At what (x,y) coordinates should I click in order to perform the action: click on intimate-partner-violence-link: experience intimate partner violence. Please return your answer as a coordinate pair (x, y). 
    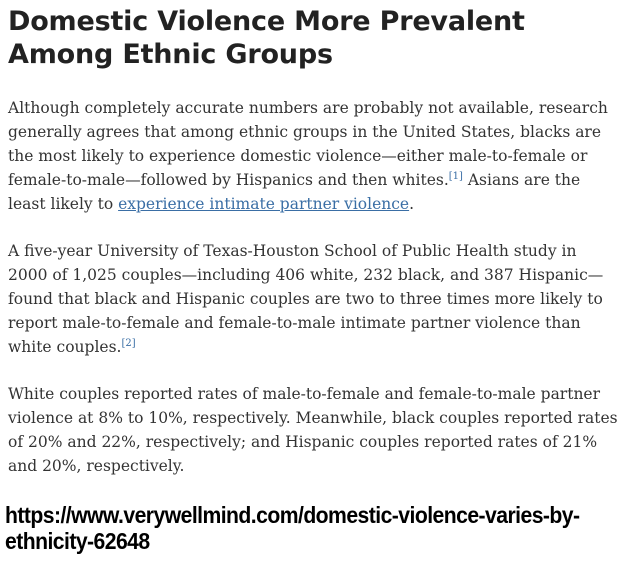
    Looking at the image, I should click on (264, 204).